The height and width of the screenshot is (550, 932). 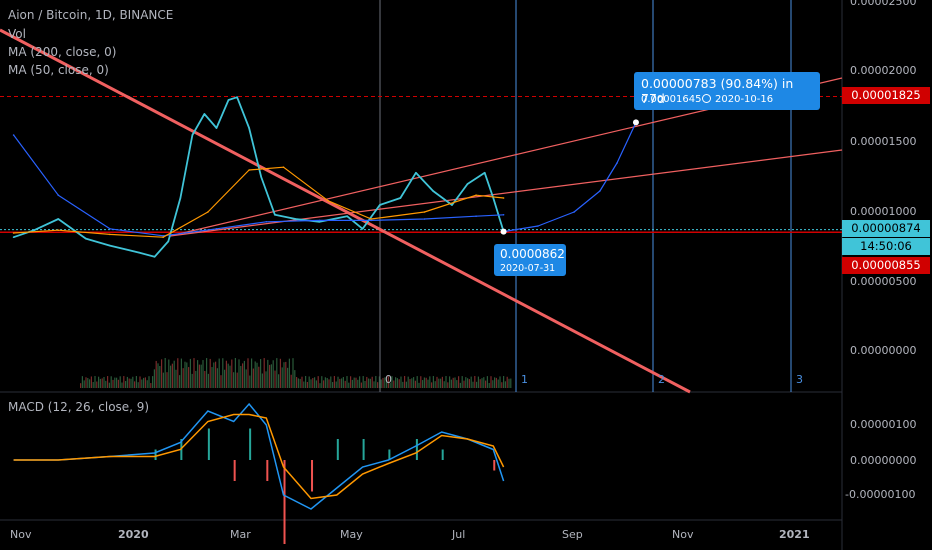 What do you see at coordinates (683, 534) in the screenshot?
I see `time-label-nov-2020: Nov` at bounding box center [683, 534].